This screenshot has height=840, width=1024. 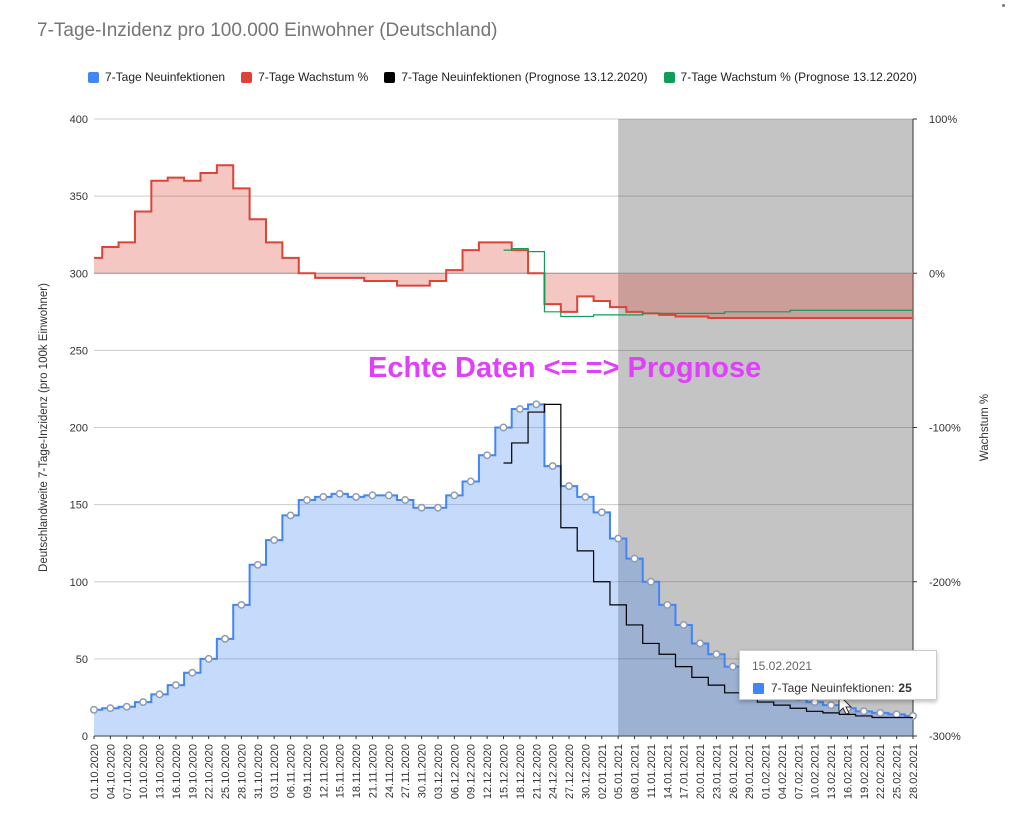 I want to click on legend-item-wachstum-prognose: 7-Tage Wachstum % (Prognose 13.12.2020), so click(x=790, y=77).